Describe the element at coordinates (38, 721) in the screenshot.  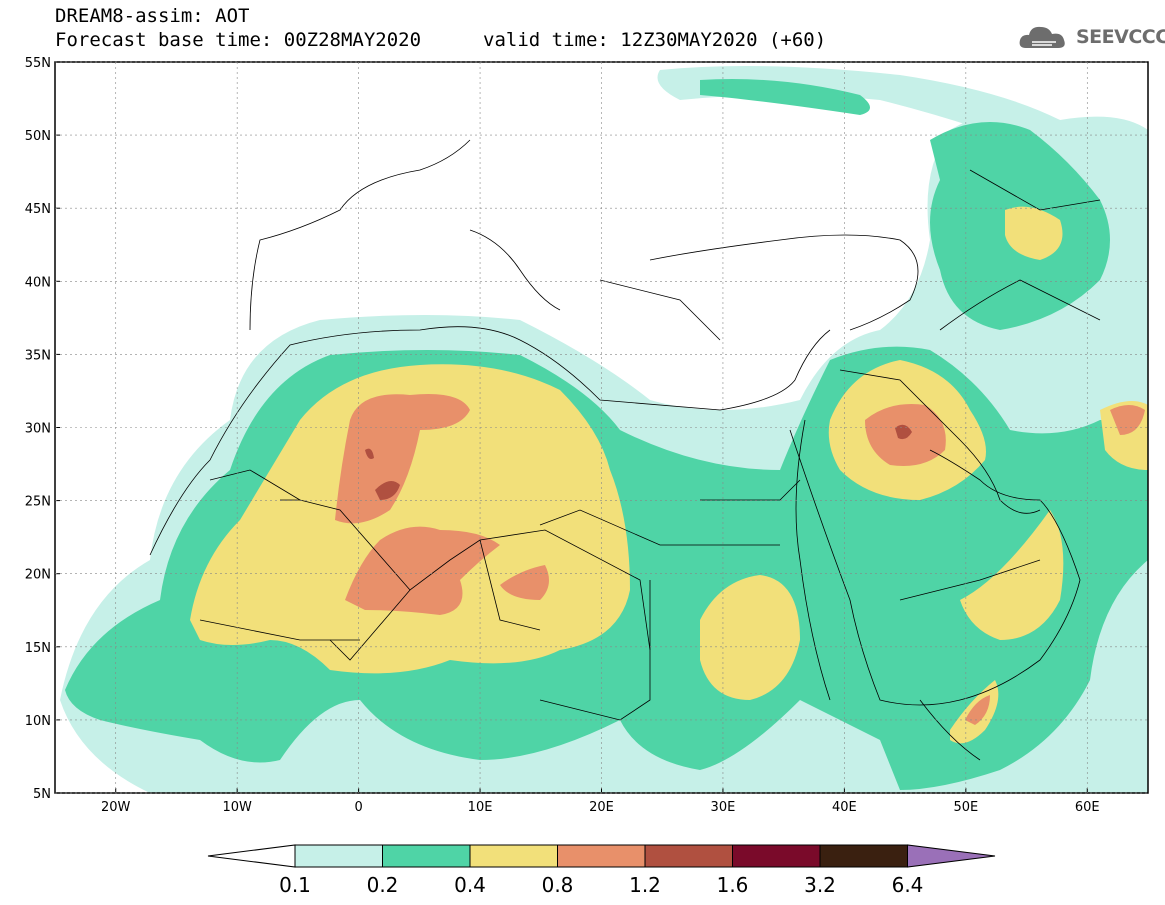
I see `lat-label: 10N` at that location.